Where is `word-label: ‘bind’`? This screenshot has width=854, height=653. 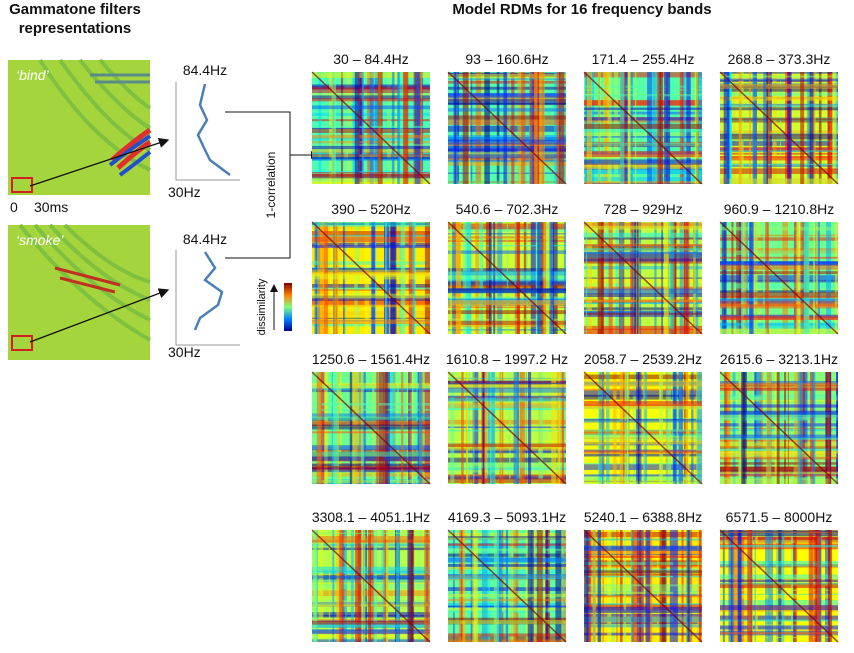
word-label: ‘bind’ is located at coordinates (33, 75).